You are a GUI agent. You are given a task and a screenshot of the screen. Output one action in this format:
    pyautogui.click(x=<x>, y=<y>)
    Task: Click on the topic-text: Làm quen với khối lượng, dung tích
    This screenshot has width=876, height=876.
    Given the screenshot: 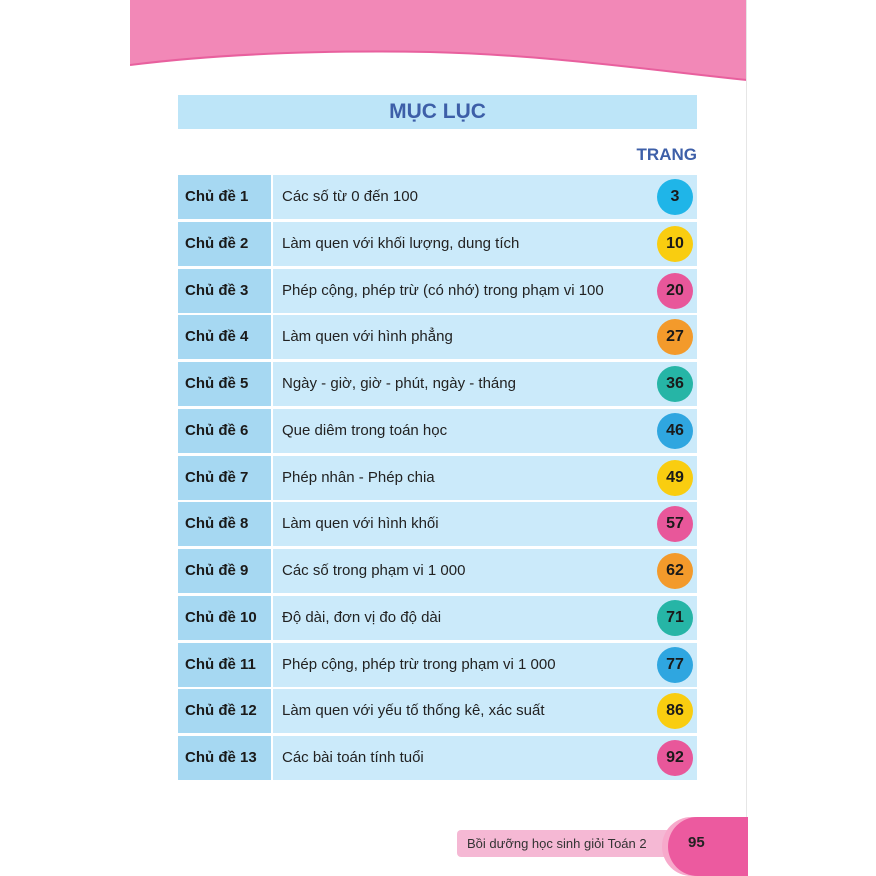 What is the action you would take?
    pyautogui.click(x=401, y=243)
    